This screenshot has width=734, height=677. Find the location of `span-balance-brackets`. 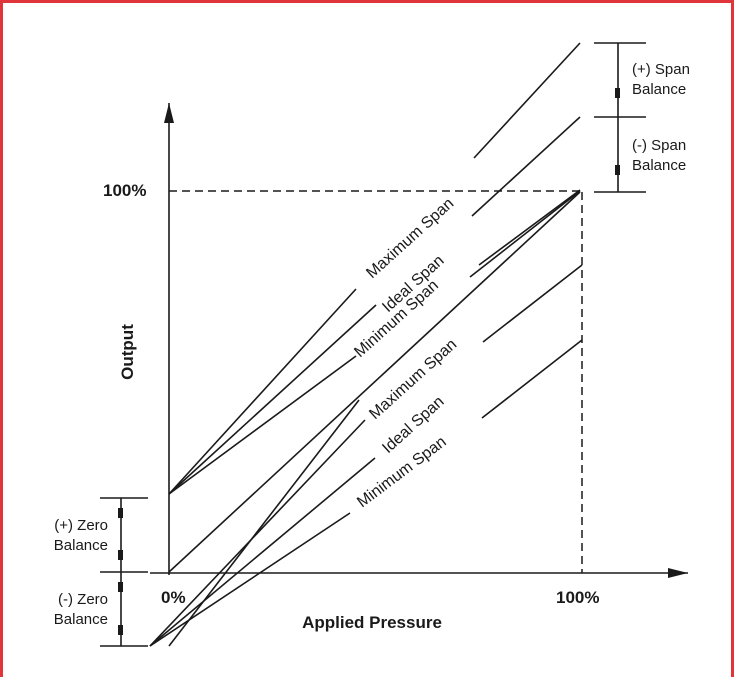

span-balance-brackets is located at coordinates (620, 117).